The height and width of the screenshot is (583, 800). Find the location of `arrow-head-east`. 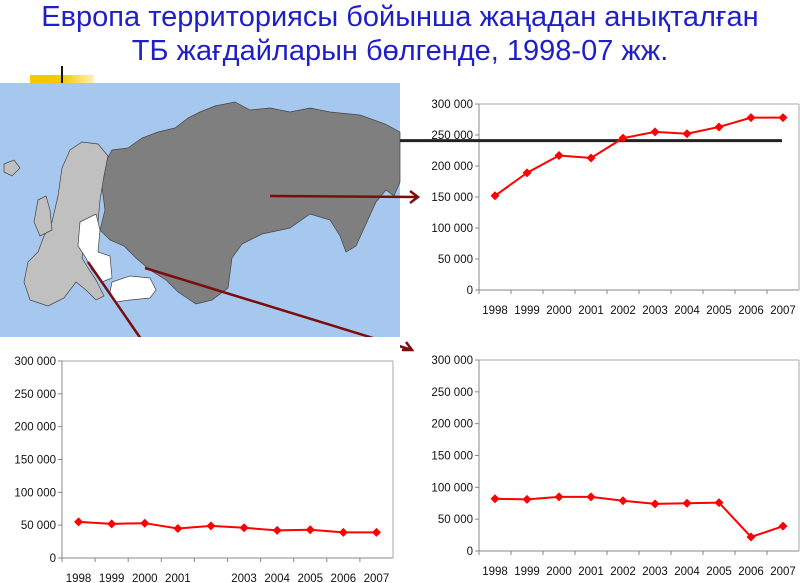

arrow-head-east is located at coordinates (415, 197).